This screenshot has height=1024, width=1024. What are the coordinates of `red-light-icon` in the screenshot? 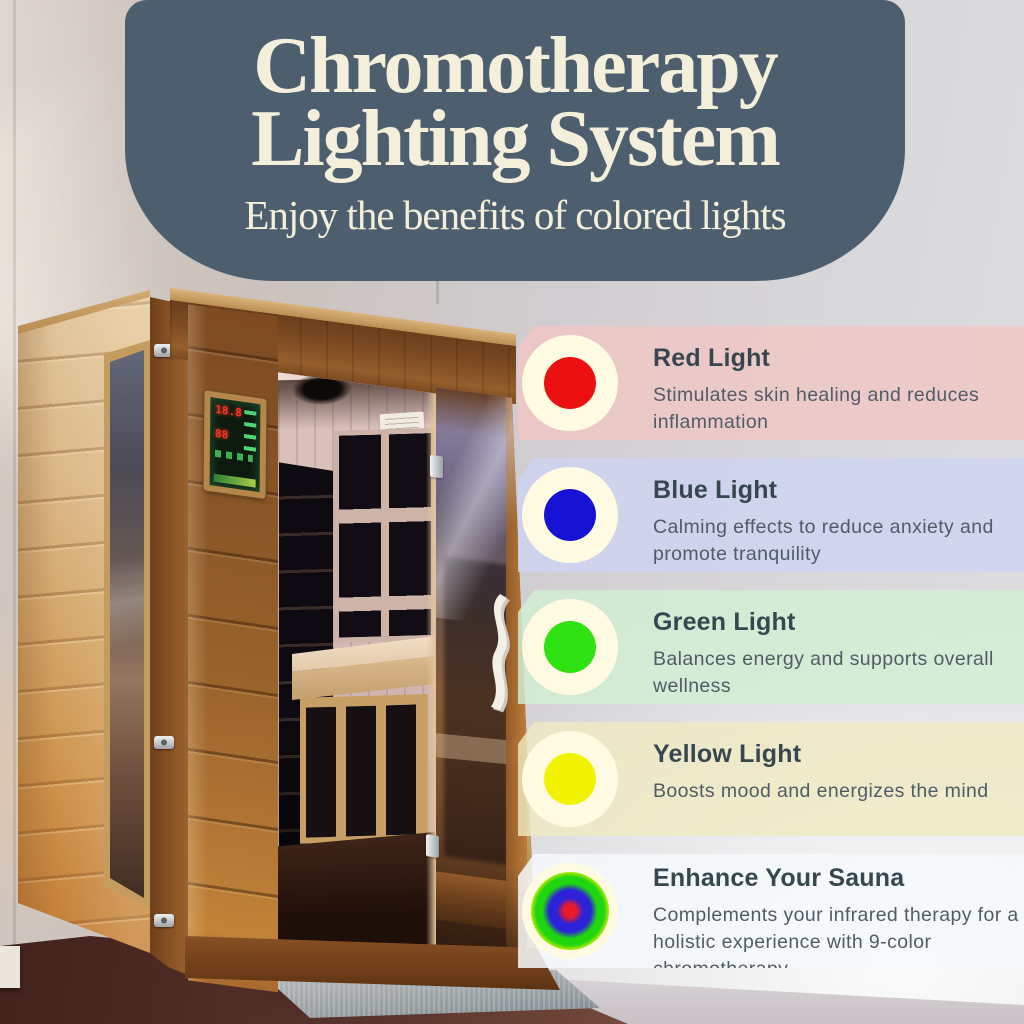 It's located at (570, 383).